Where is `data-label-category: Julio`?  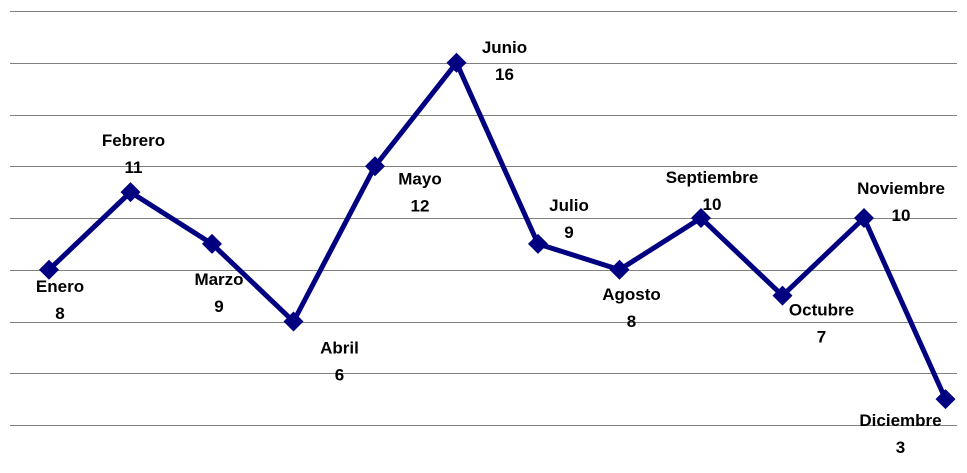 data-label-category: Julio is located at coordinates (569, 205).